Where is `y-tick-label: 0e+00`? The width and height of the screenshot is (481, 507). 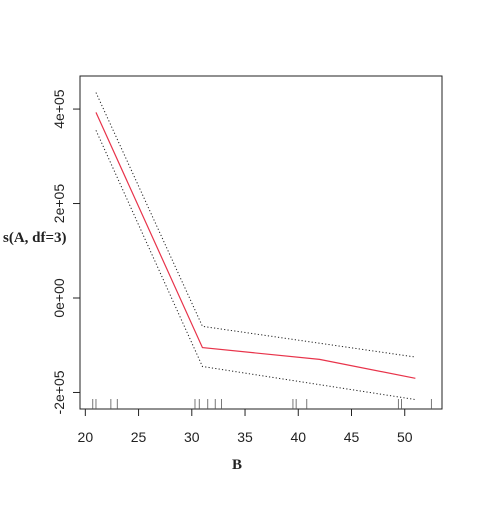
y-tick-label: 0e+00 is located at coordinates (59, 298).